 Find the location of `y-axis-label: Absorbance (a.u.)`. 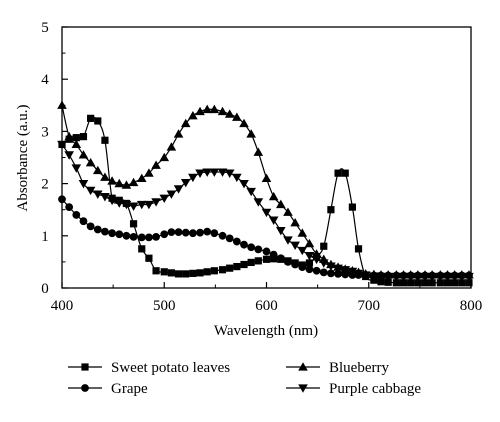

y-axis-label: Absorbance (a.u.) is located at coordinates (23, 157).